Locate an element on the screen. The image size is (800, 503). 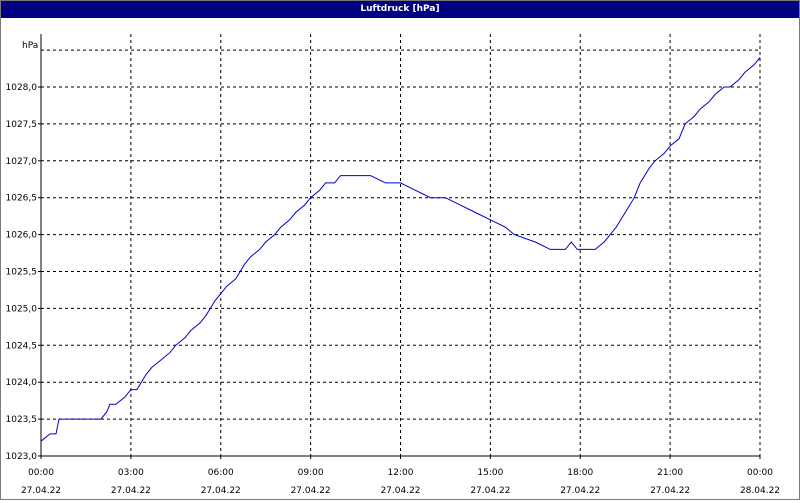
y-tick-label: 1026,5 is located at coordinates (22, 199).